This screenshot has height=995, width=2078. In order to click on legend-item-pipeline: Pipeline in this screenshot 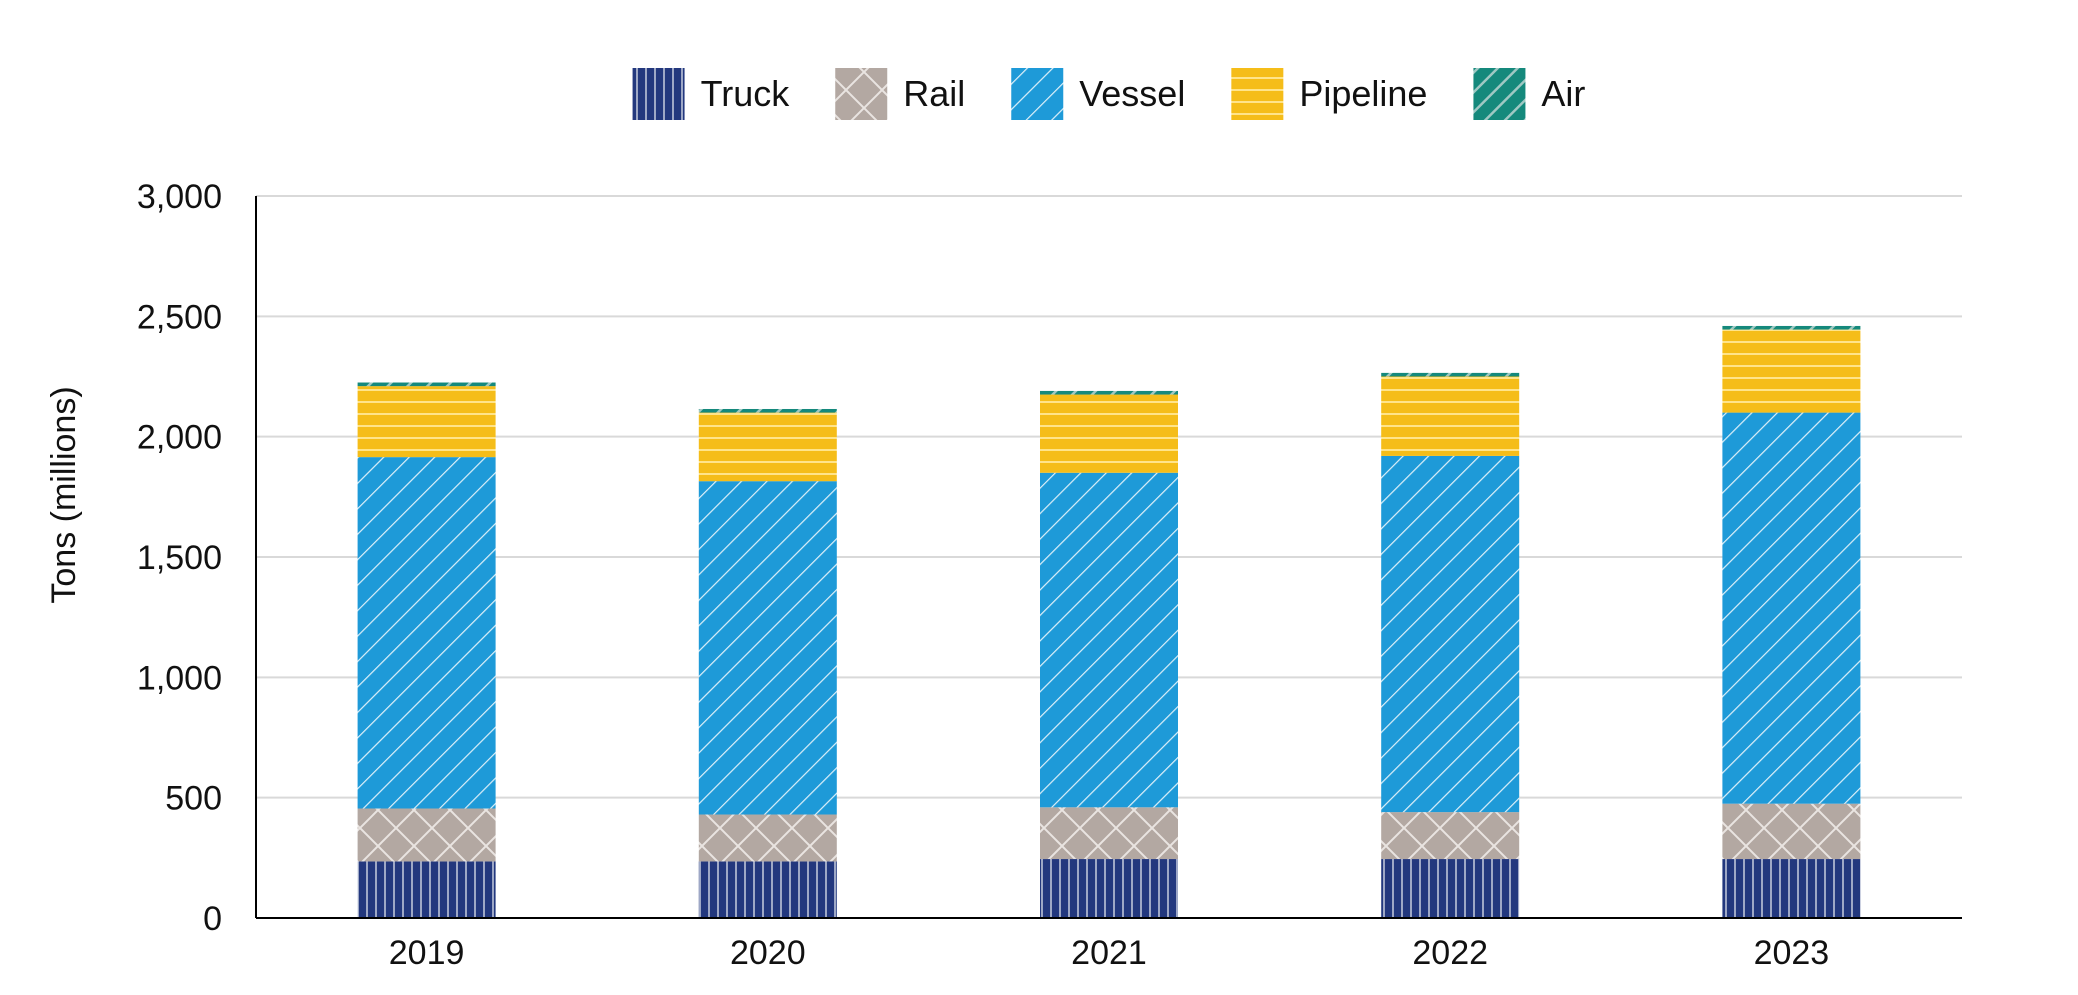, I will do `click(1329, 94)`.